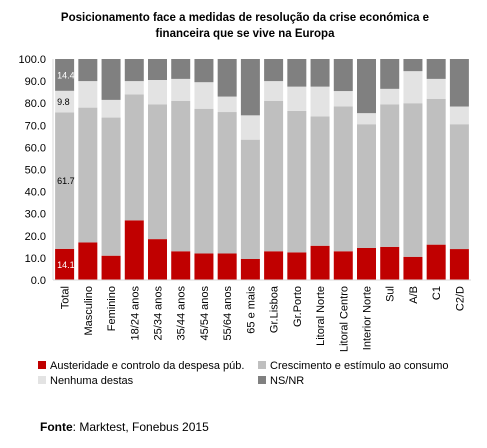 The height and width of the screenshot is (448, 487). What do you see at coordinates (344, 319) in the screenshot?
I see `x-tick-label-litoral-centro: Litoral Centro` at bounding box center [344, 319].